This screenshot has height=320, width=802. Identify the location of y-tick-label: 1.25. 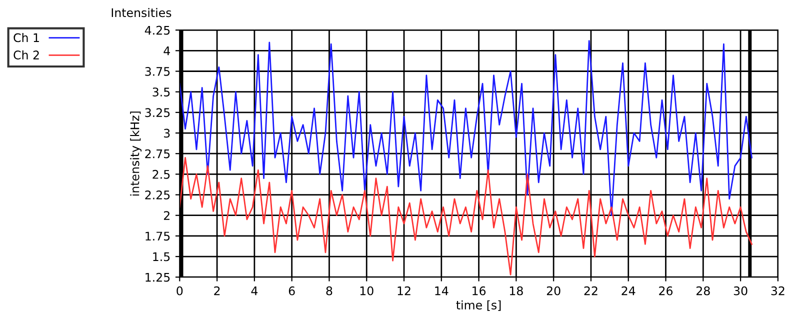
(158, 277).